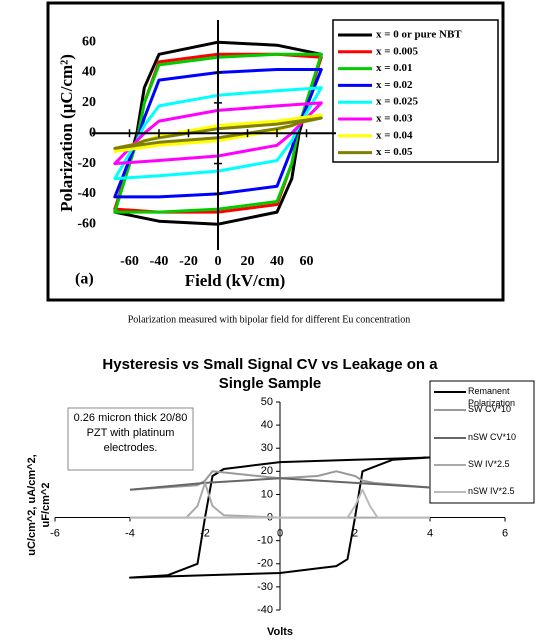  Describe the element at coordinates (267, 448) in the screenshot. I see `y-tick-label: 30` at that location.